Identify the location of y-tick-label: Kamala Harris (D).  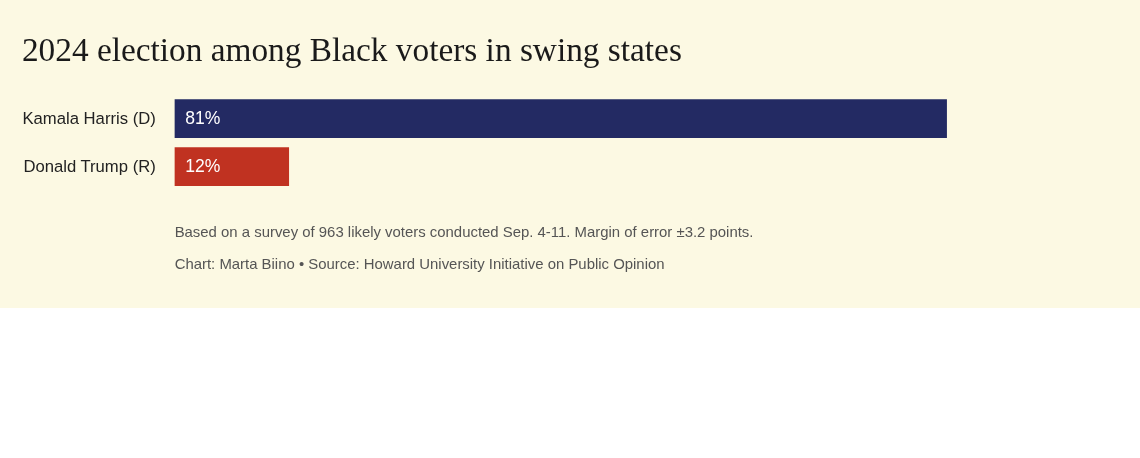
(89, 118).